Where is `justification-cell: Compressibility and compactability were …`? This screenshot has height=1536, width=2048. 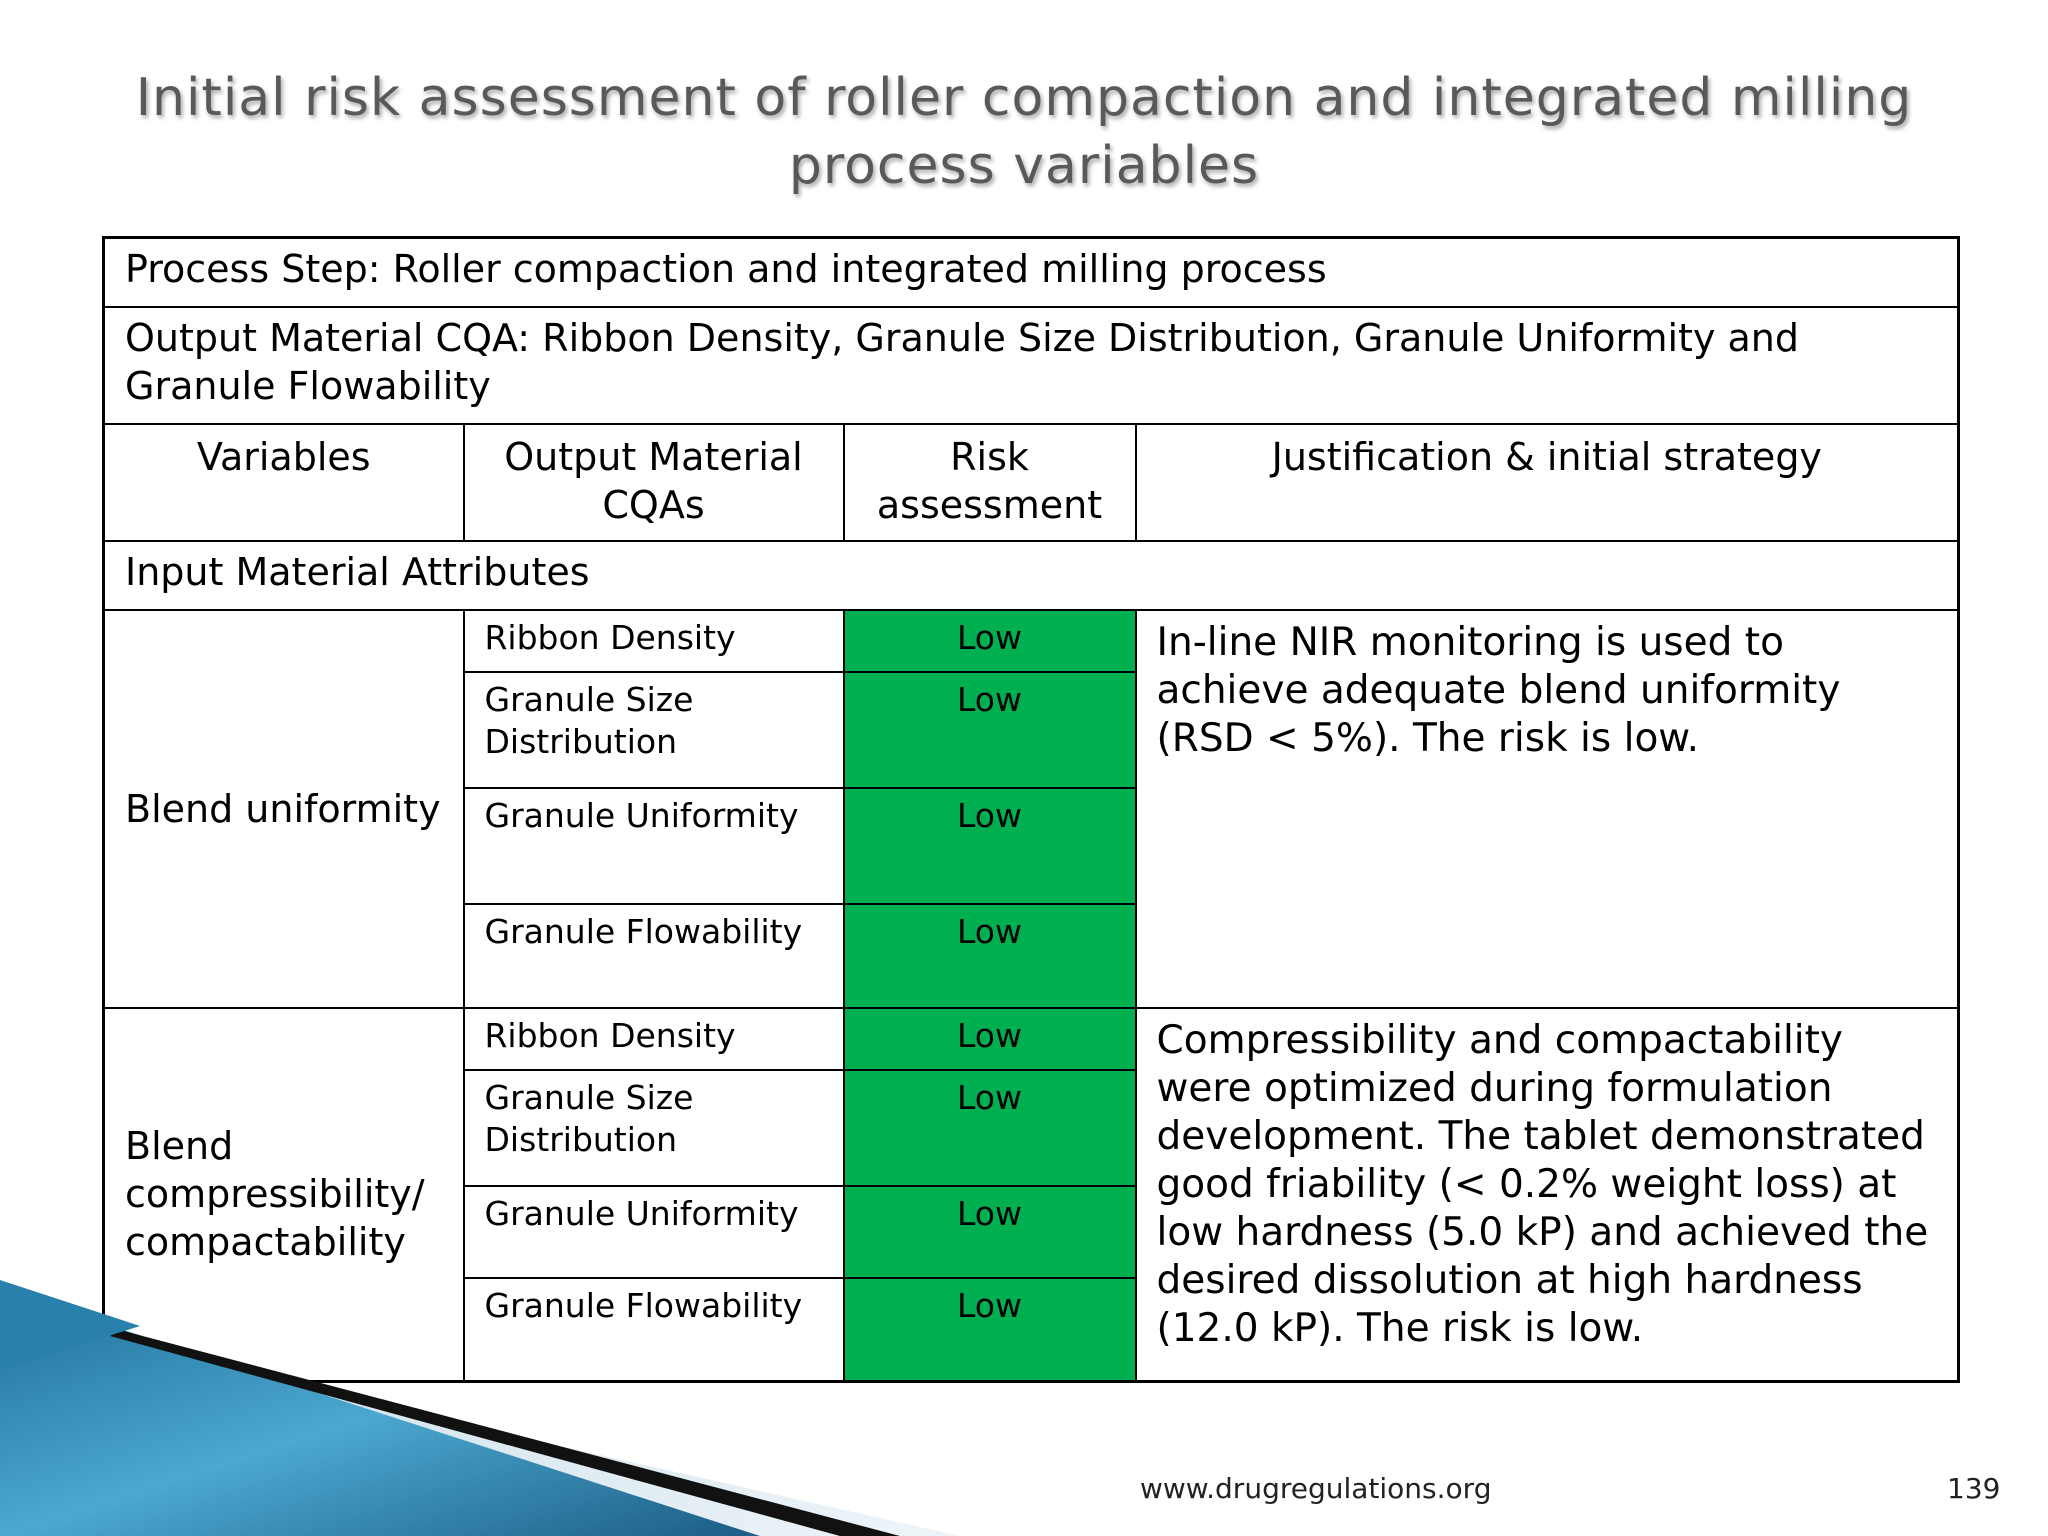 justification-cell: Compressibility and compactability were … is located at coordinates (1547, 1194).